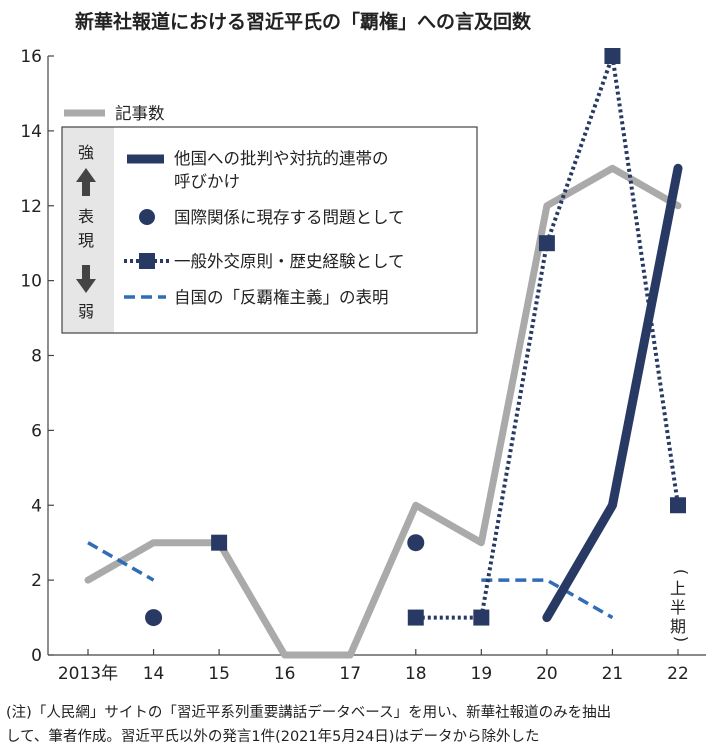  Describe the element at coordinates (281, 297) in the screenshot. I see `legend-label-series-4: 自国の「反覇権主義」の表明` at that location.